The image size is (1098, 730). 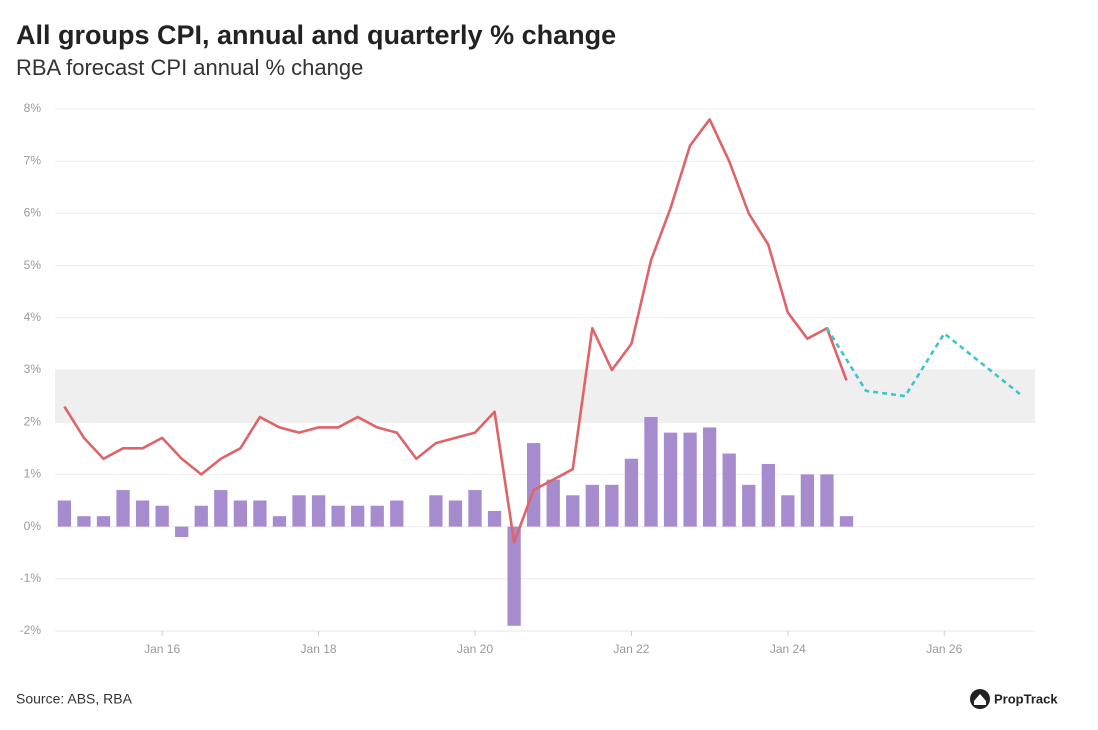 What do you see at coordinates (33, 474) in the screenshot?
I see `y-tick-label: 1%` at bounding box center [33, 474].